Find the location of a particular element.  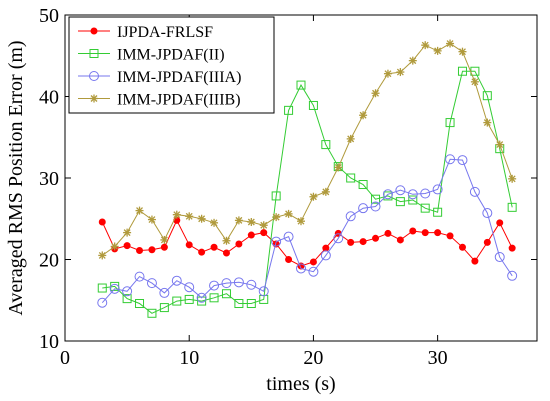

x-tick-label: 10 is located at coordinates (189, 358).